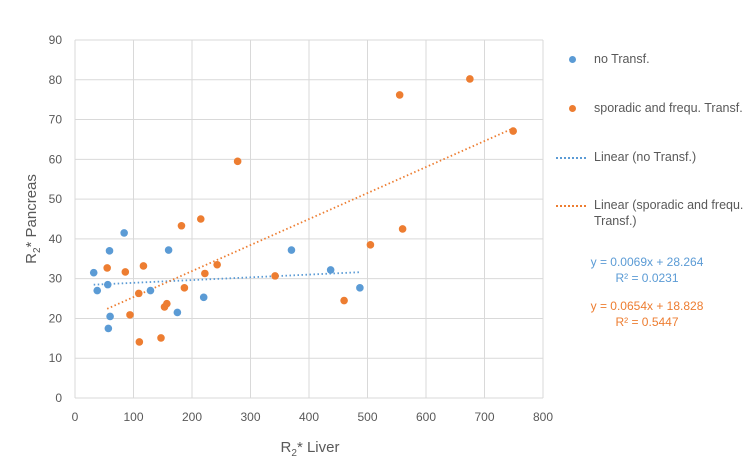  What do you see at coordinates (192, 417) in the screenshot?
I see `x-tick-label: 200` at bounding box center [192, 417].